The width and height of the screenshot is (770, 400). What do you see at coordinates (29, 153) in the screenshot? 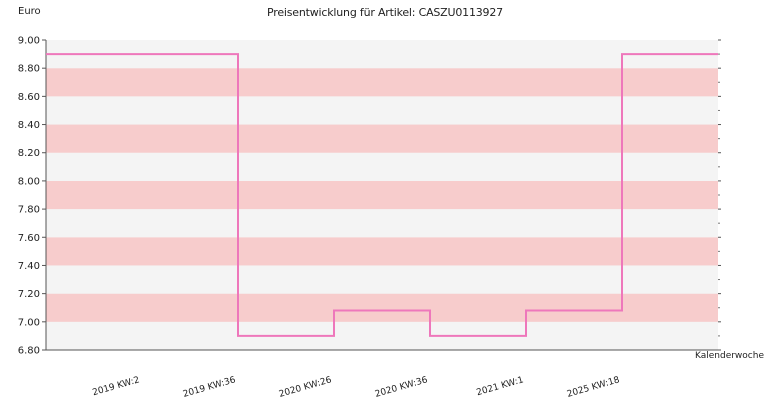
I see `y-tick-label: 8.20` at bounding box center [29, 153].